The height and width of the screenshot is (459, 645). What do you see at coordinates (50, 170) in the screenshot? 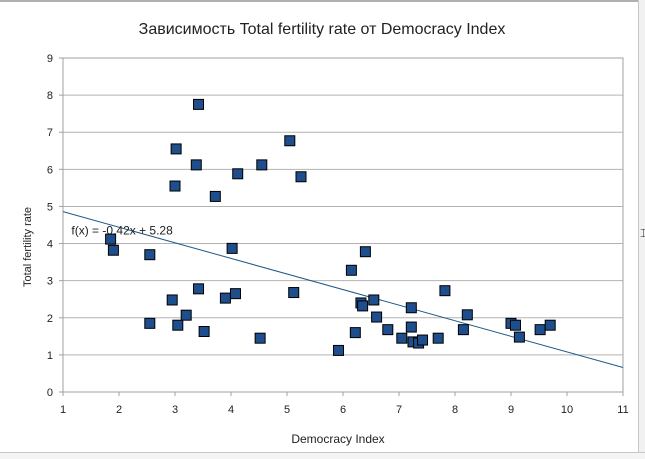
I see `y-tick-label-6: 6` at bounding box center [50, 170].